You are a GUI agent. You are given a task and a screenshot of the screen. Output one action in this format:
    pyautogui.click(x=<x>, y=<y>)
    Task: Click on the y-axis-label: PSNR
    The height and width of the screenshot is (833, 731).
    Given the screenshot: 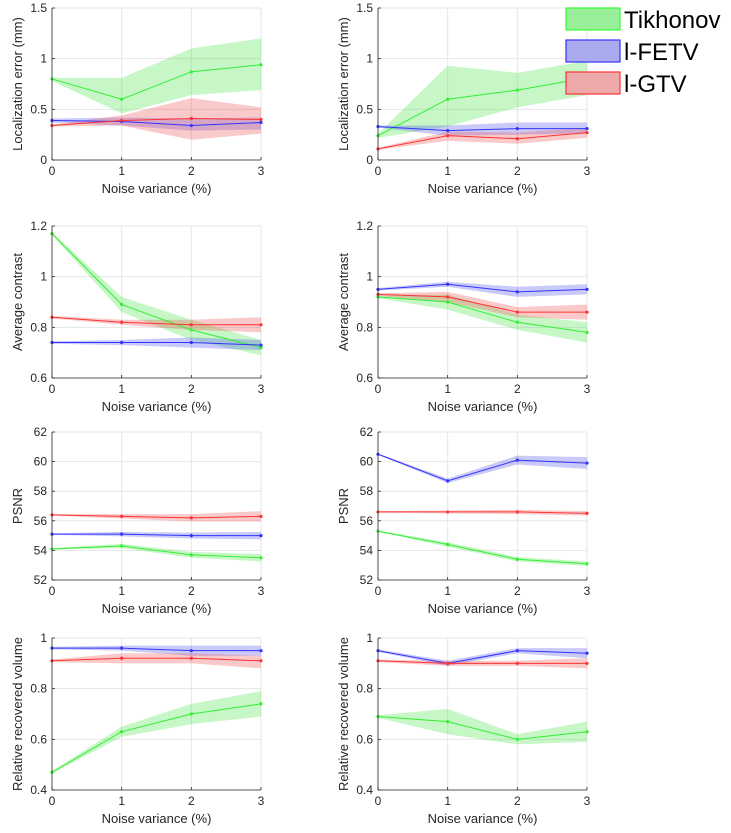 What is the action you would take?
    pyautogui.click(x=343, y=506)
    